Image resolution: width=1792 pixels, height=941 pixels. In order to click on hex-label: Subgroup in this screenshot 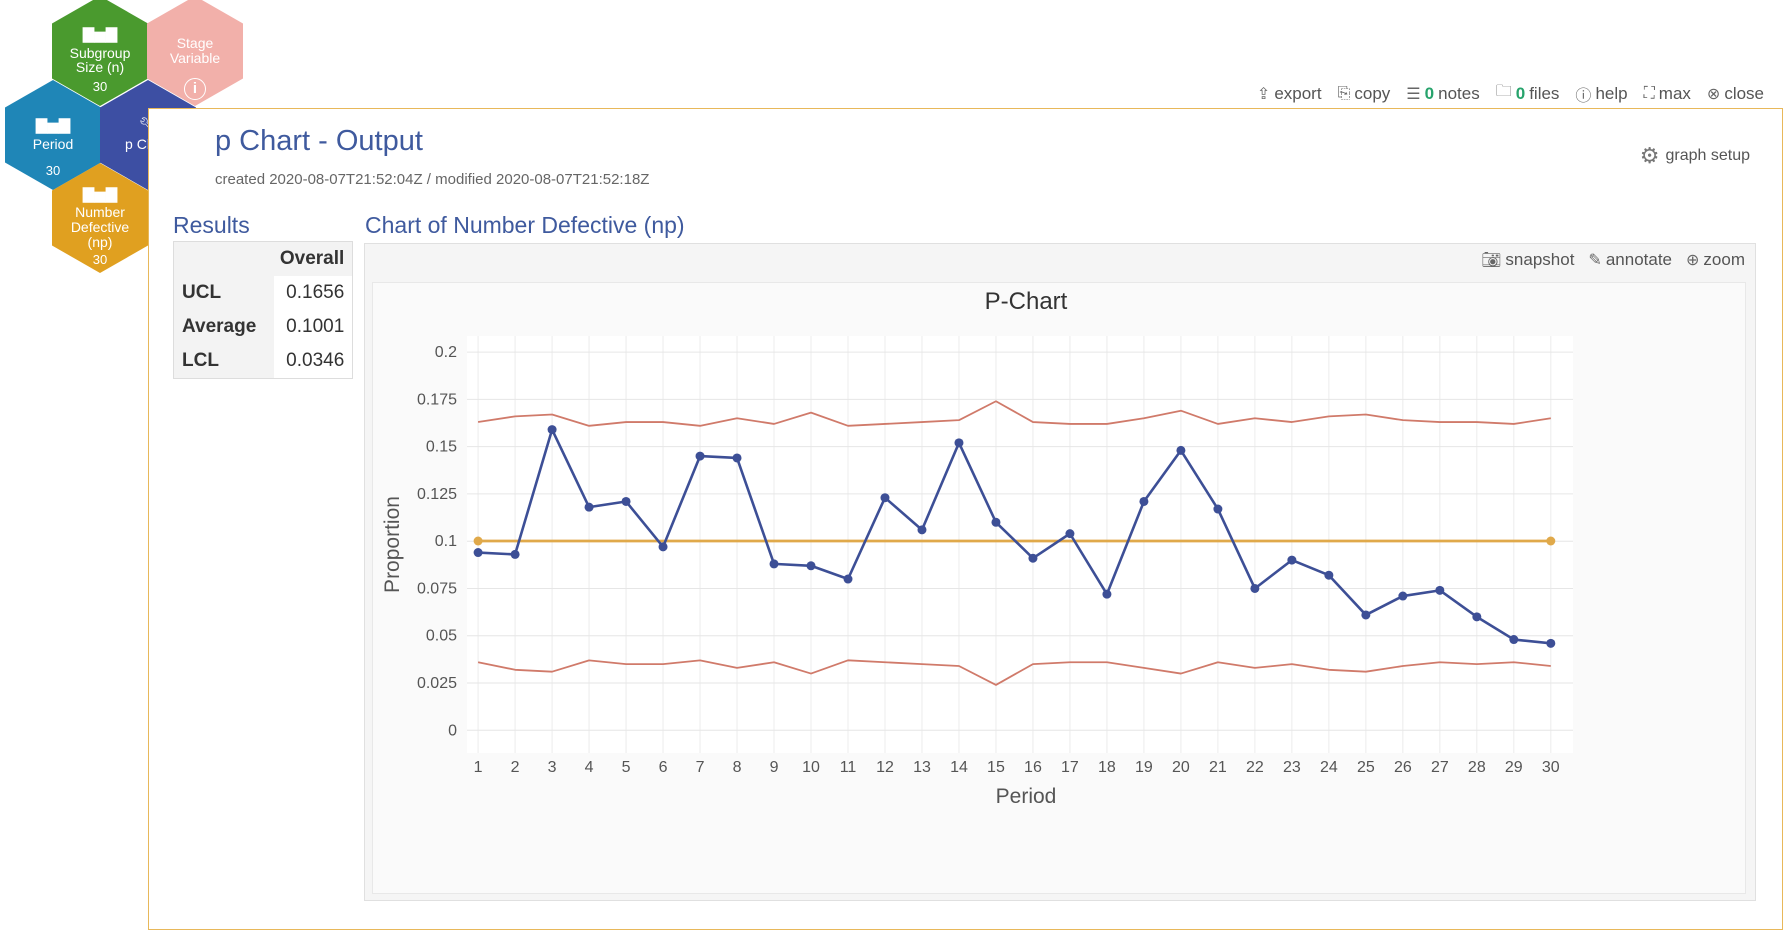, I will do `click(100, 52)`.